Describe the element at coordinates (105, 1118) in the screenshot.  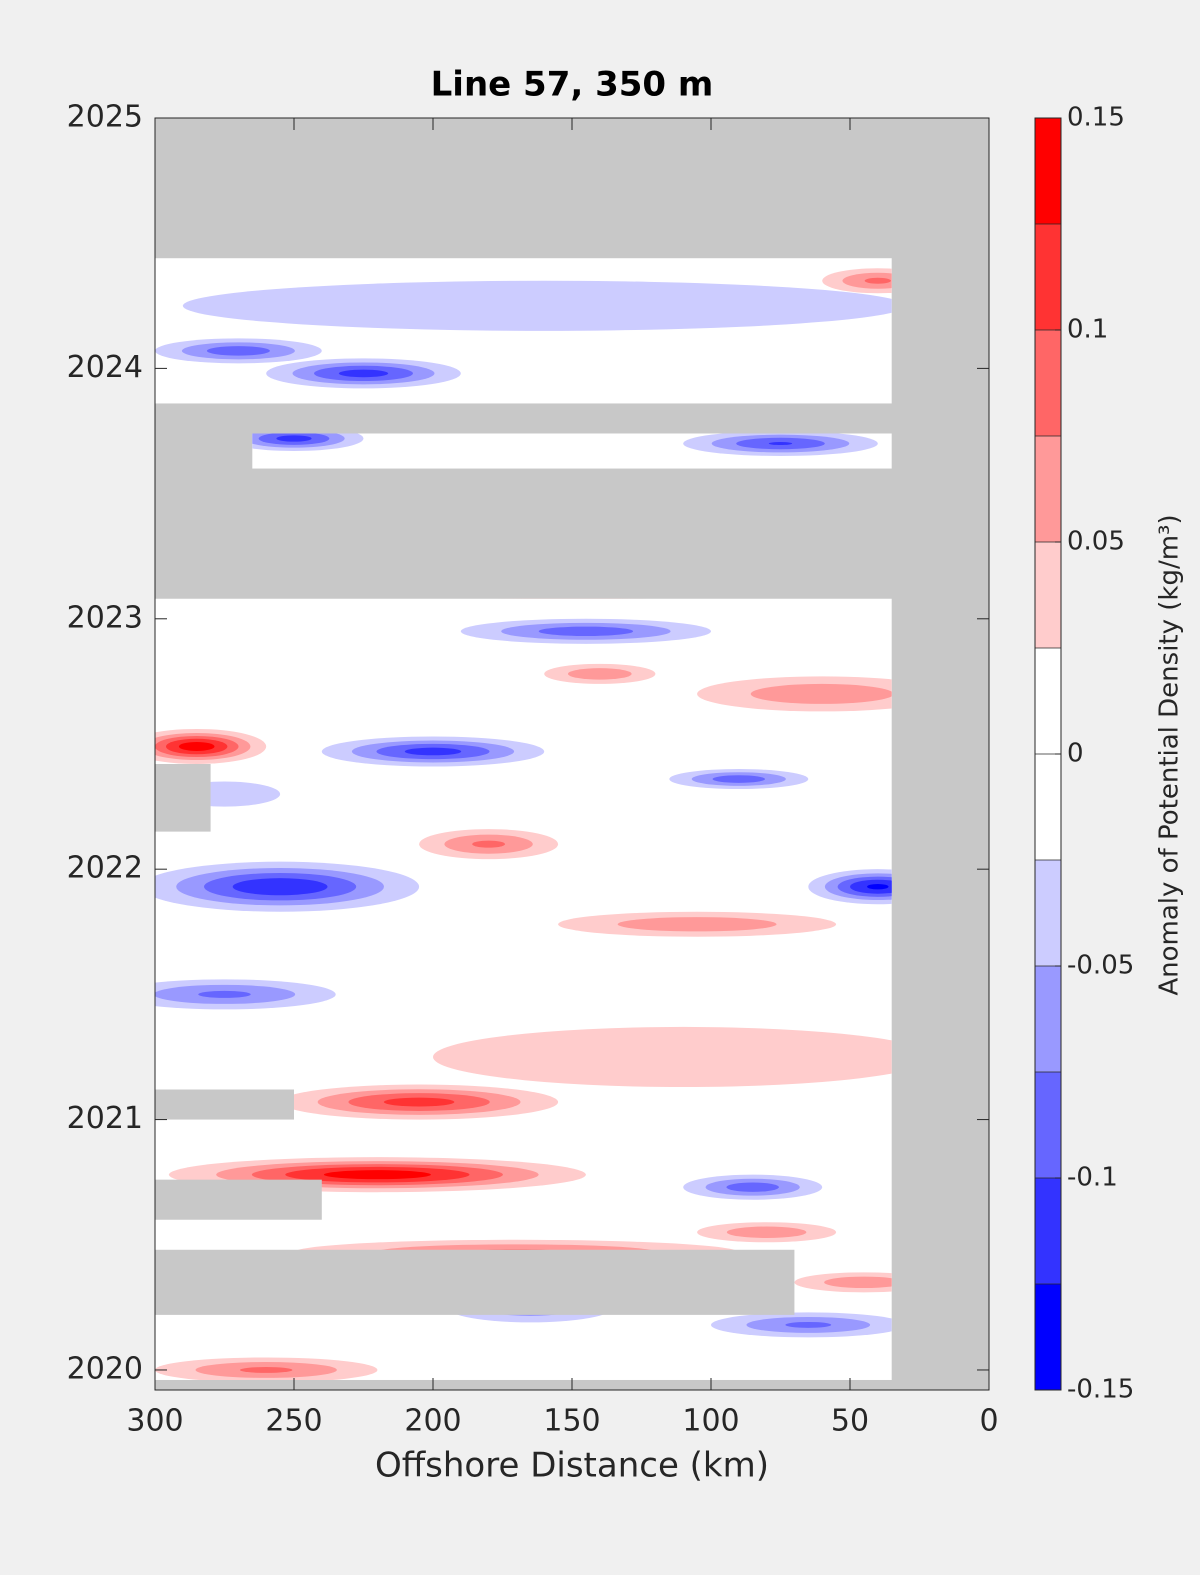
I see `y-tick-label: 2021` at that location.